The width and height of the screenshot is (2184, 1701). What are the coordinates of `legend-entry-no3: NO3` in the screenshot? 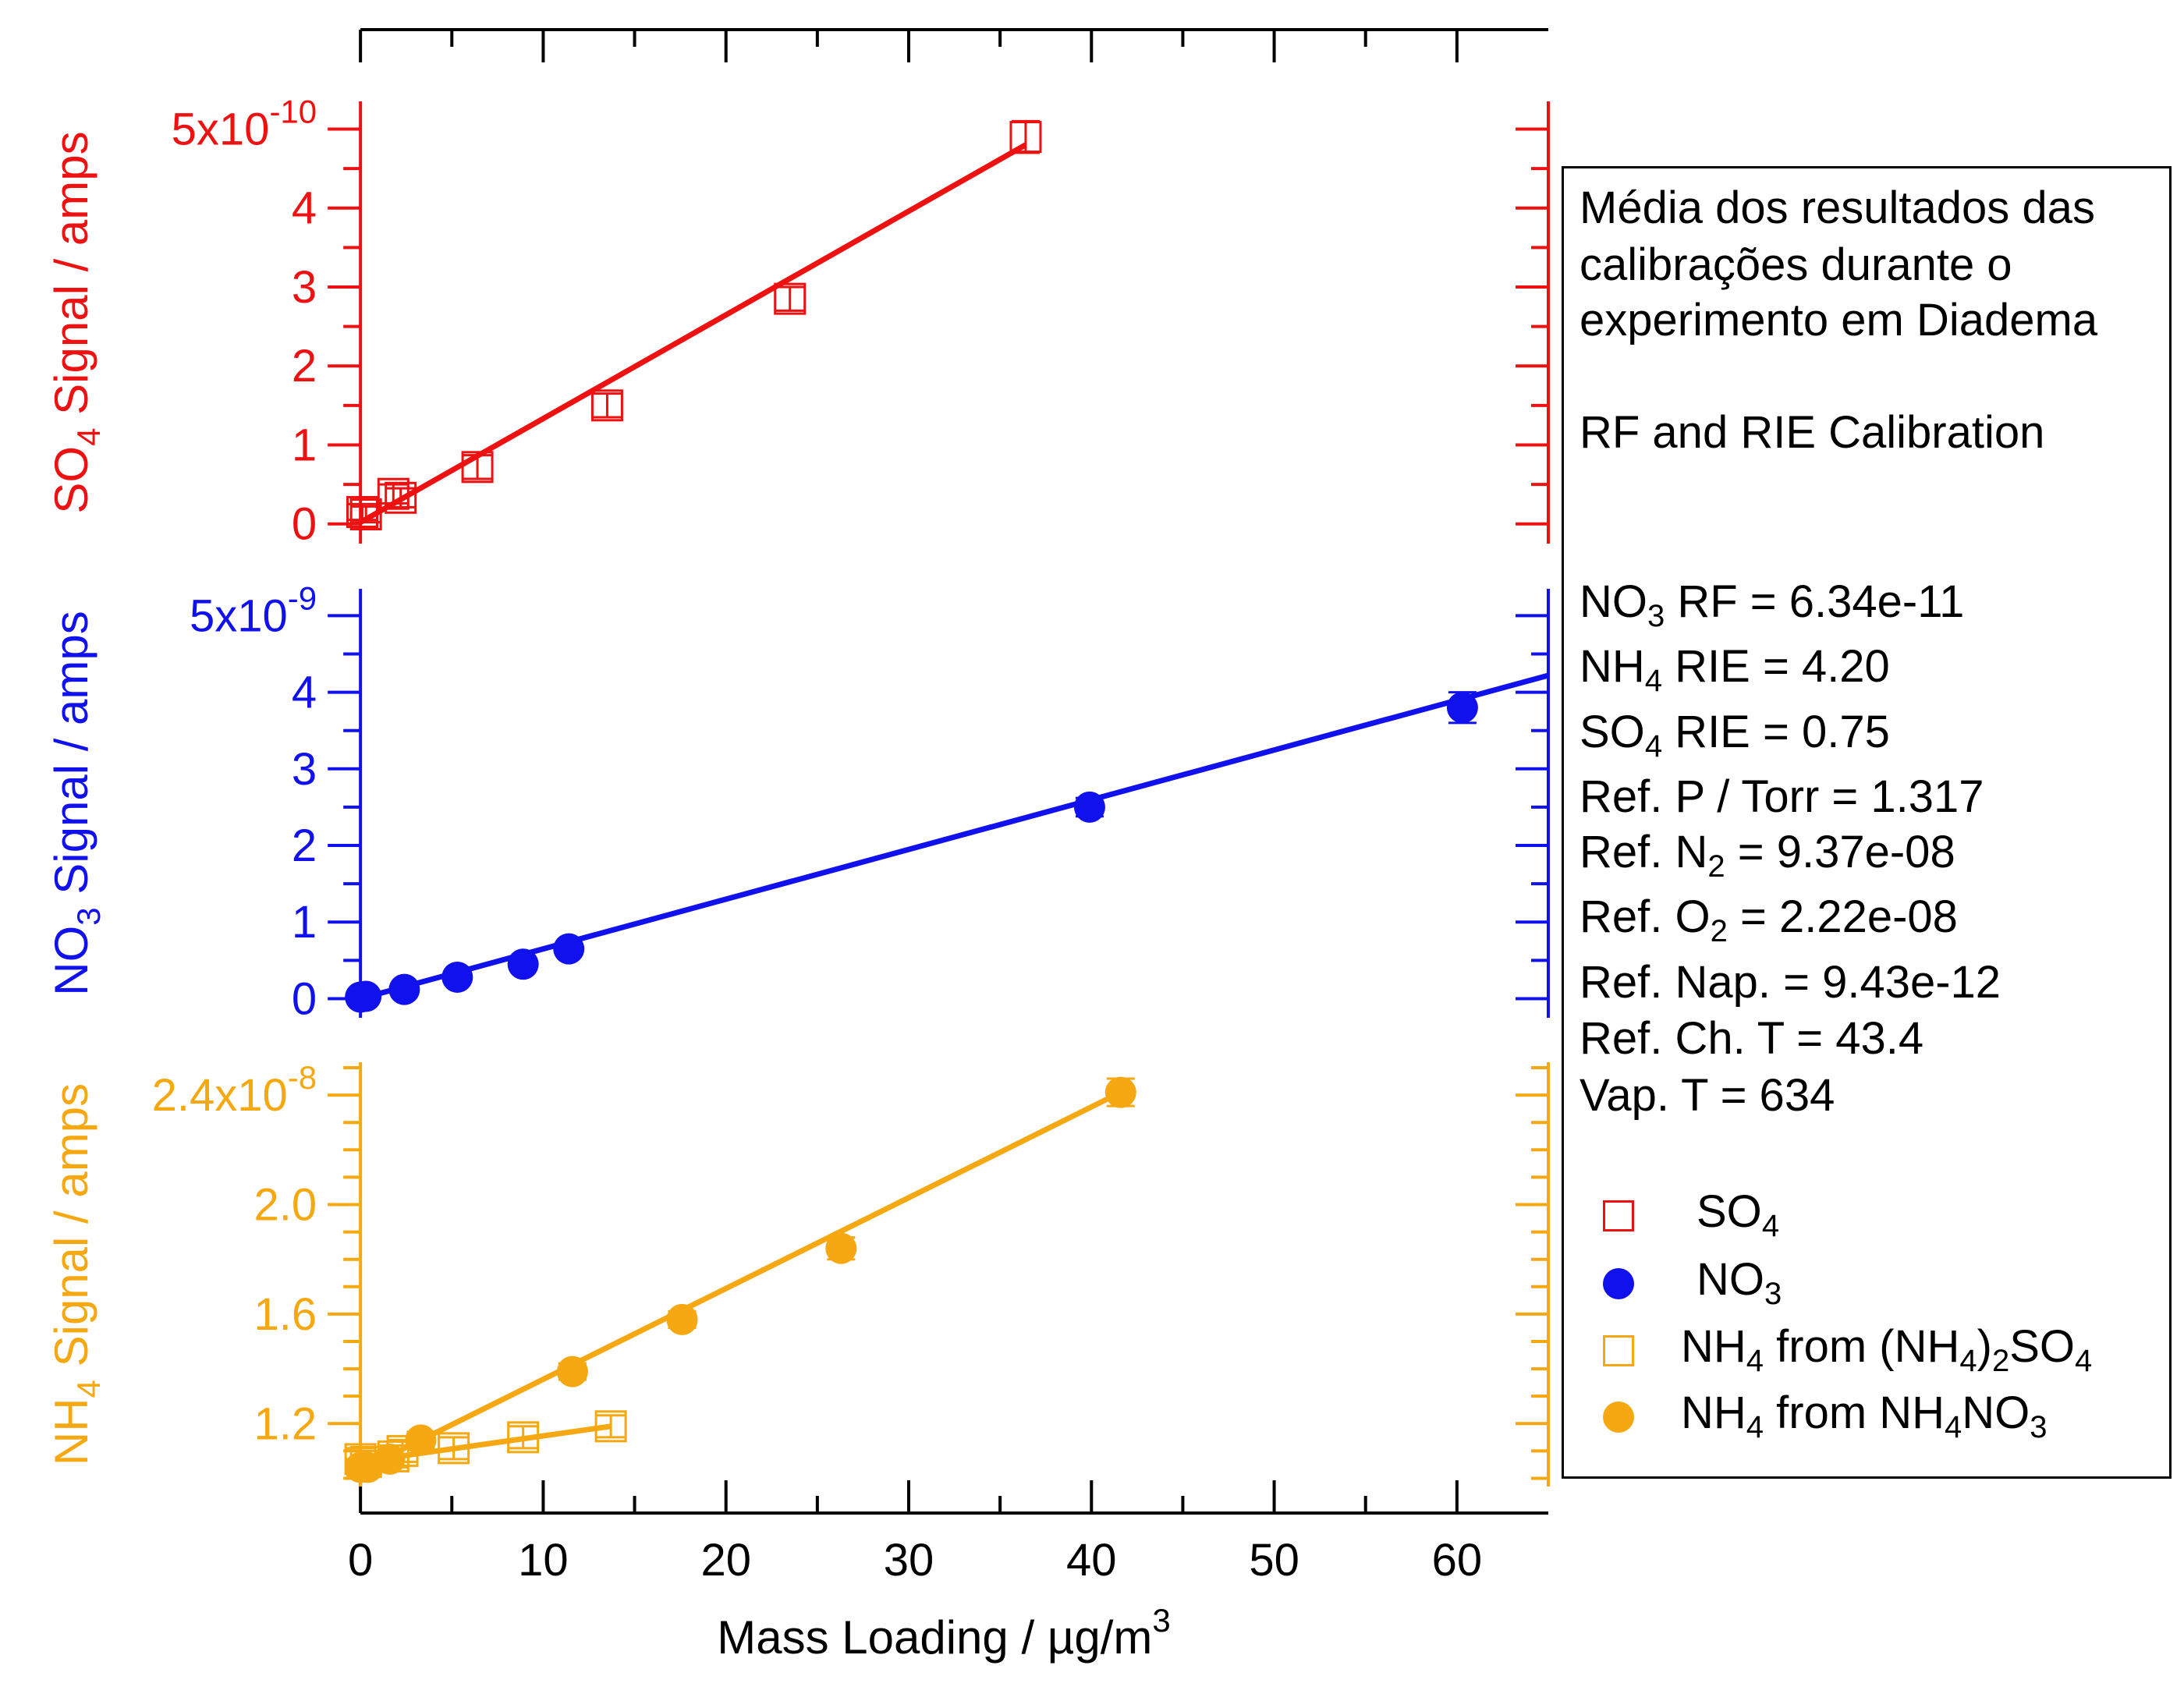 It's located at (1861, 1281).